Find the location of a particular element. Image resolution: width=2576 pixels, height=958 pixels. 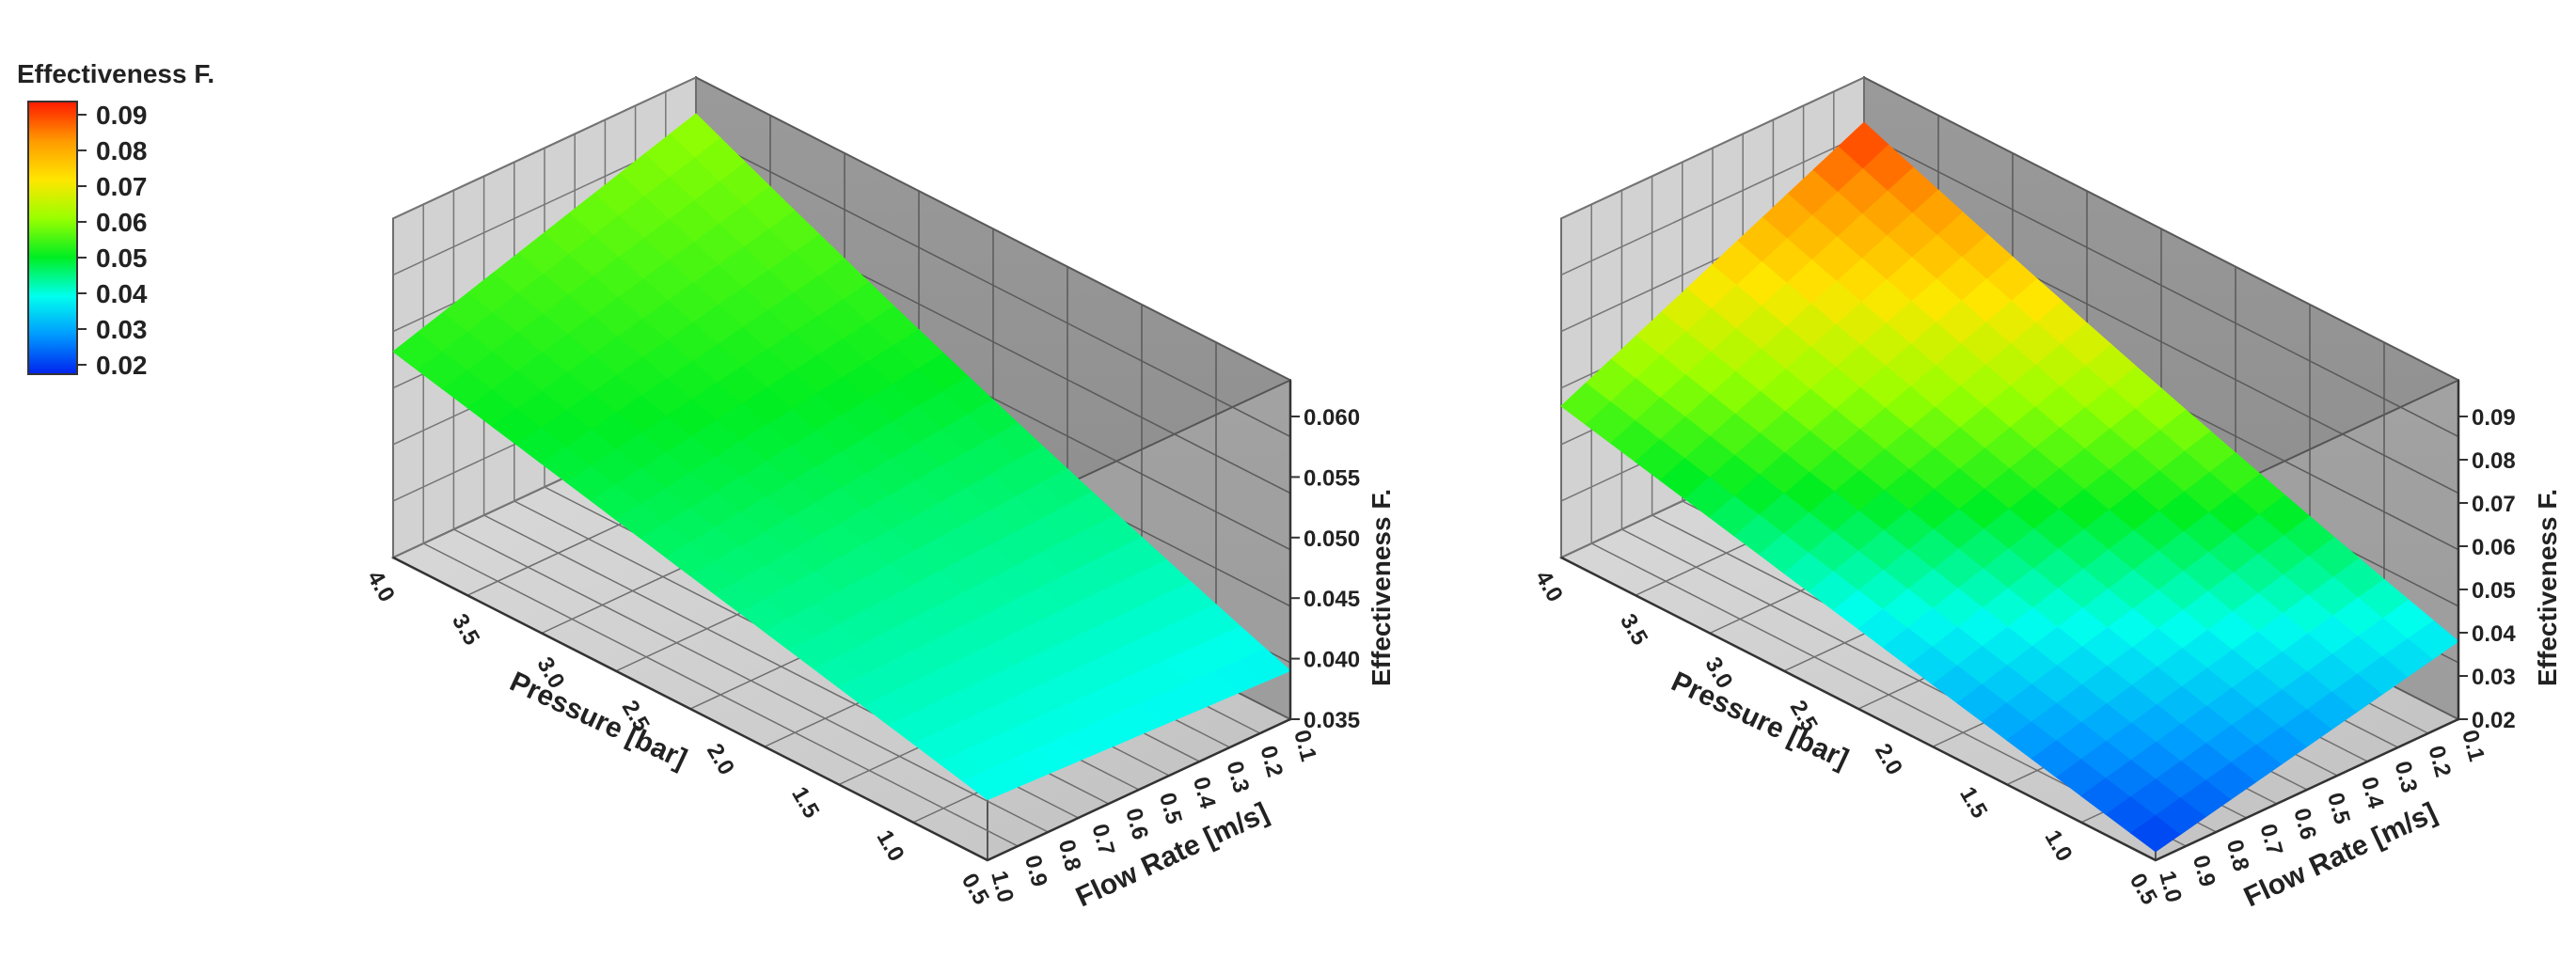

legend-tick-label: 0.05 is located at coordinates (122, 258).